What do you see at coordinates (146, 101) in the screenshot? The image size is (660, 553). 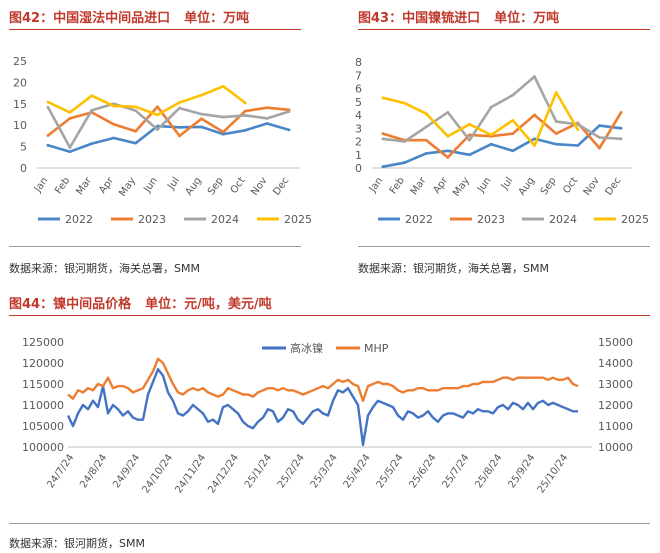 I see `chart-42-series-2025-line` at bounding box center [146, 101].